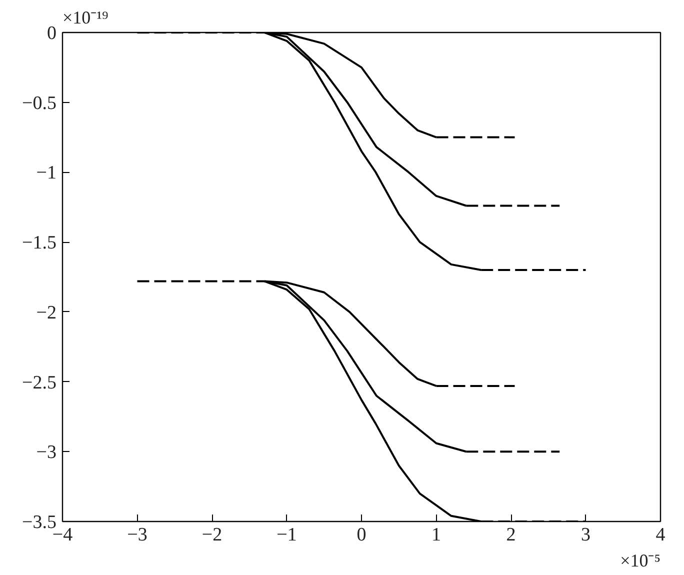 This screenshot has width=684, height=575. Describe the element at coordinates (51, 33) in the screenshot. I see `y-tick-label: 0` at that location.